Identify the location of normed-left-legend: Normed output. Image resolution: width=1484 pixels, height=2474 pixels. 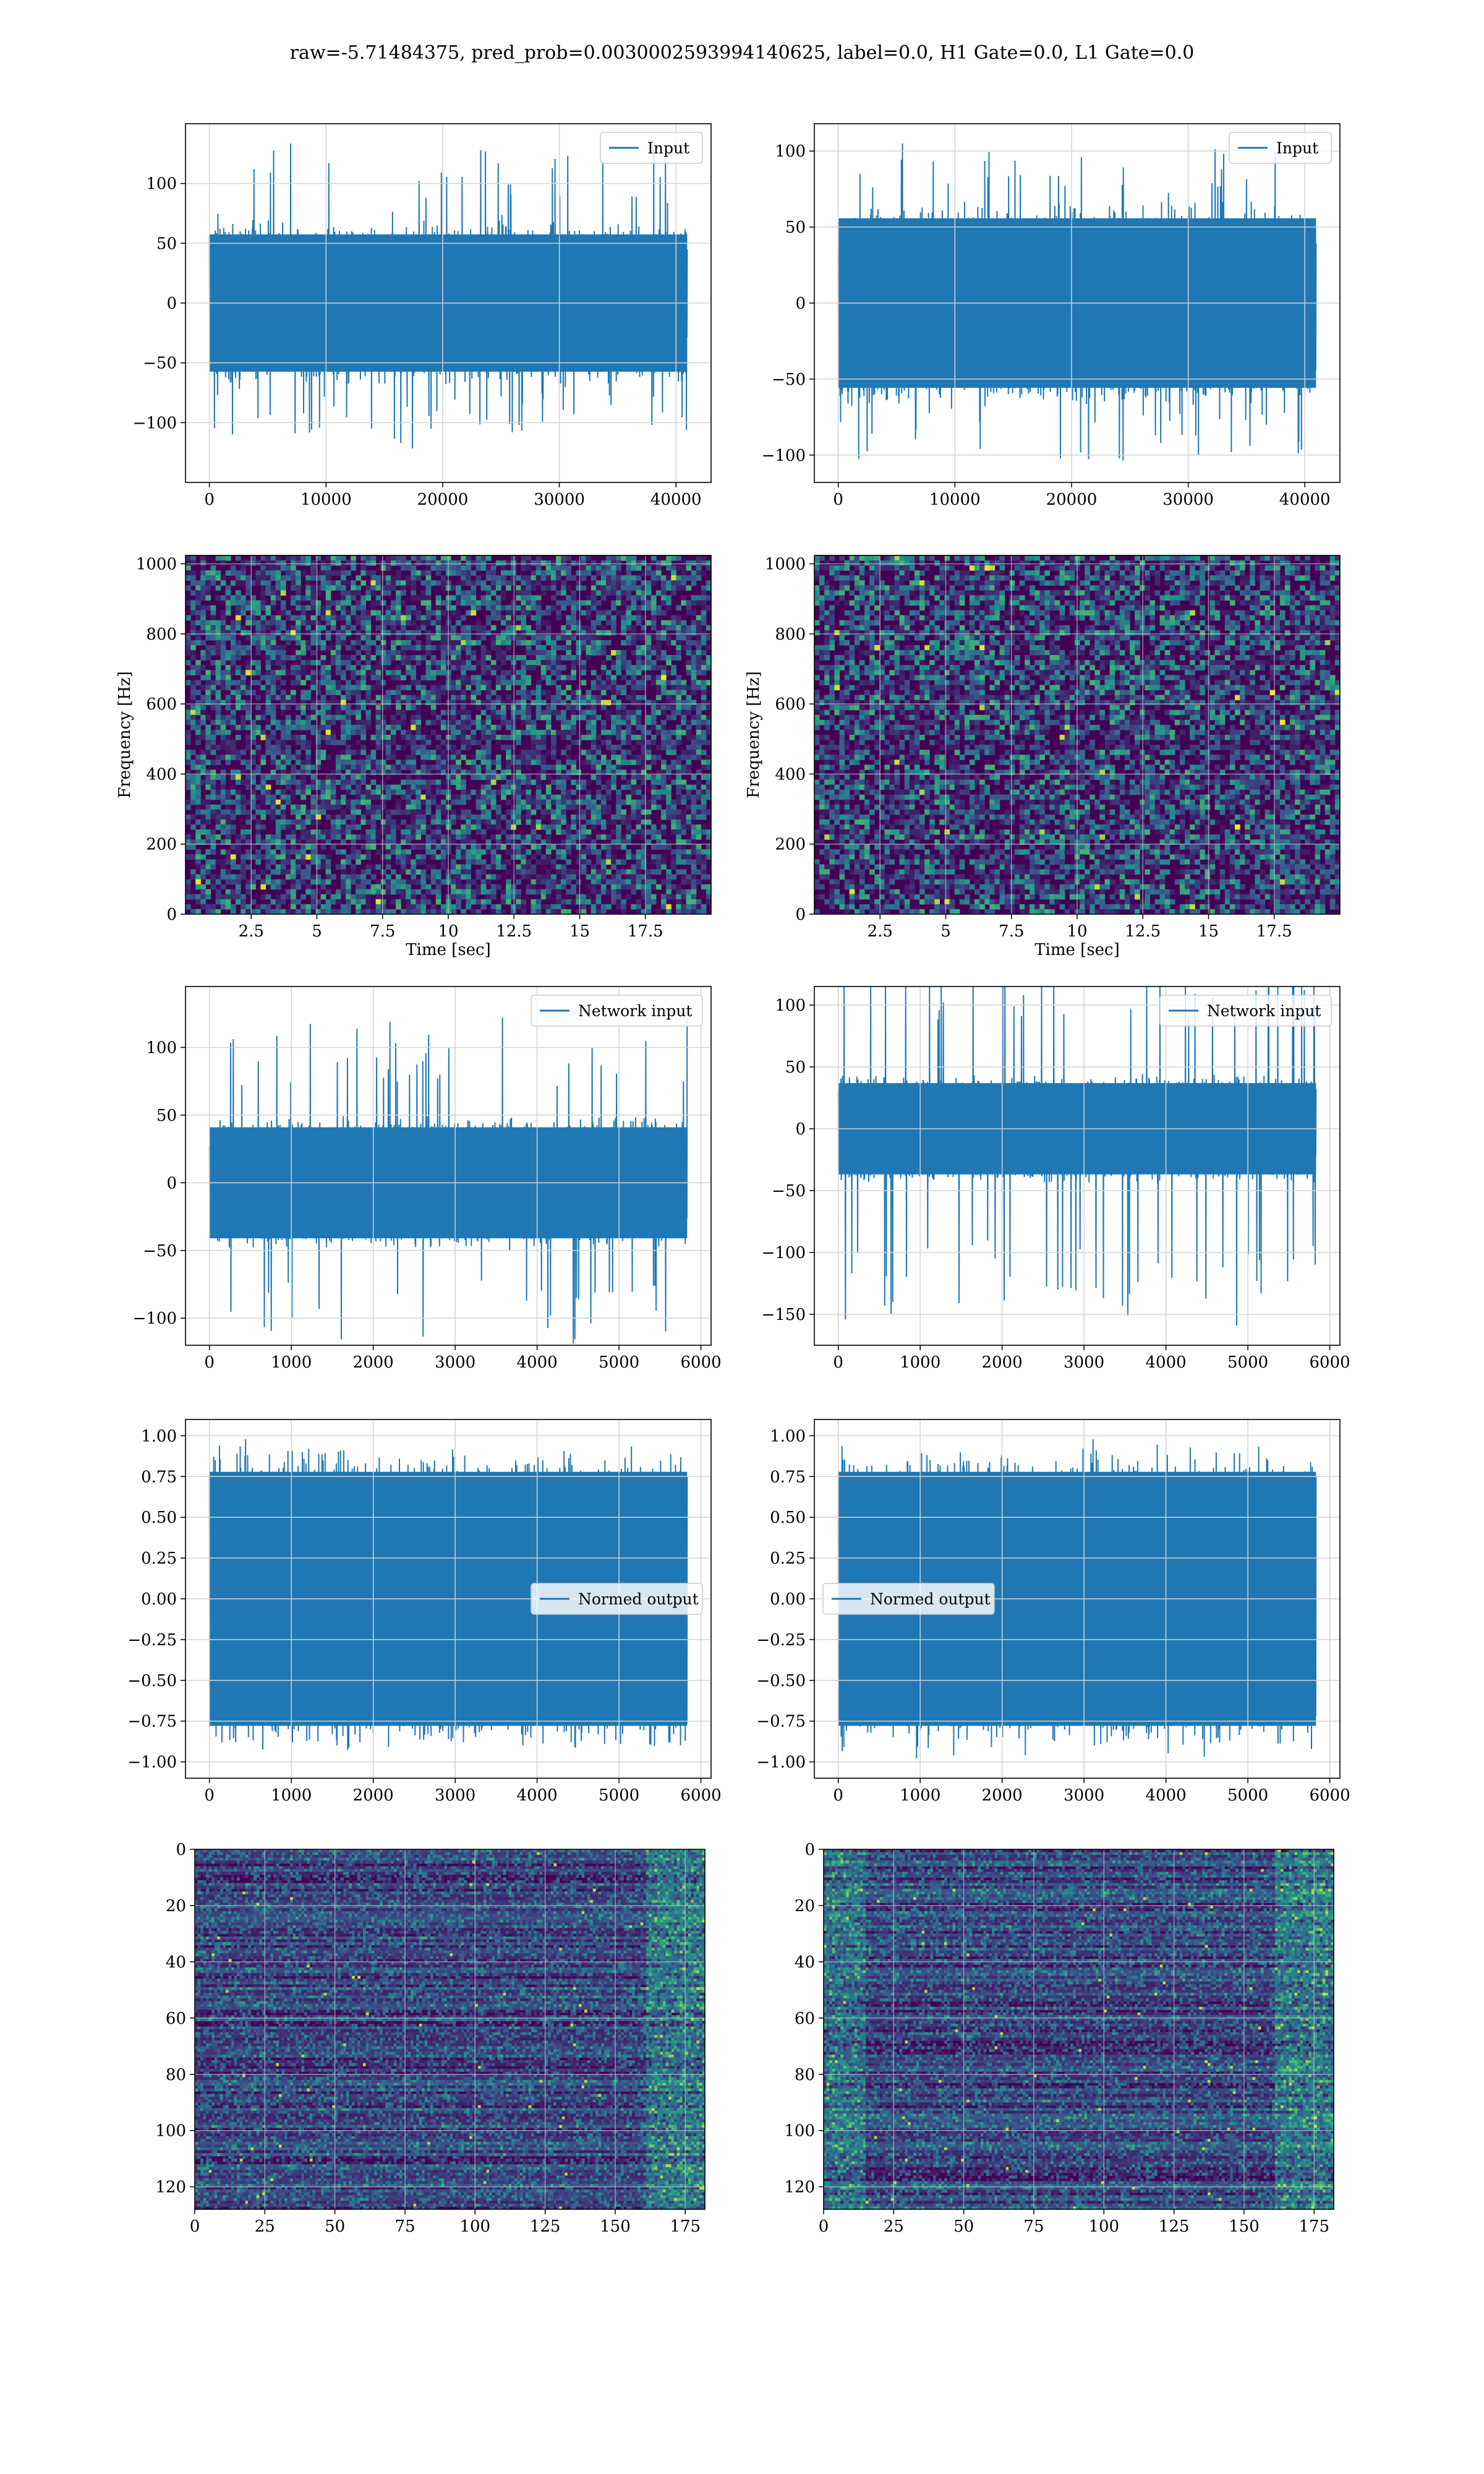
(617, 1599).